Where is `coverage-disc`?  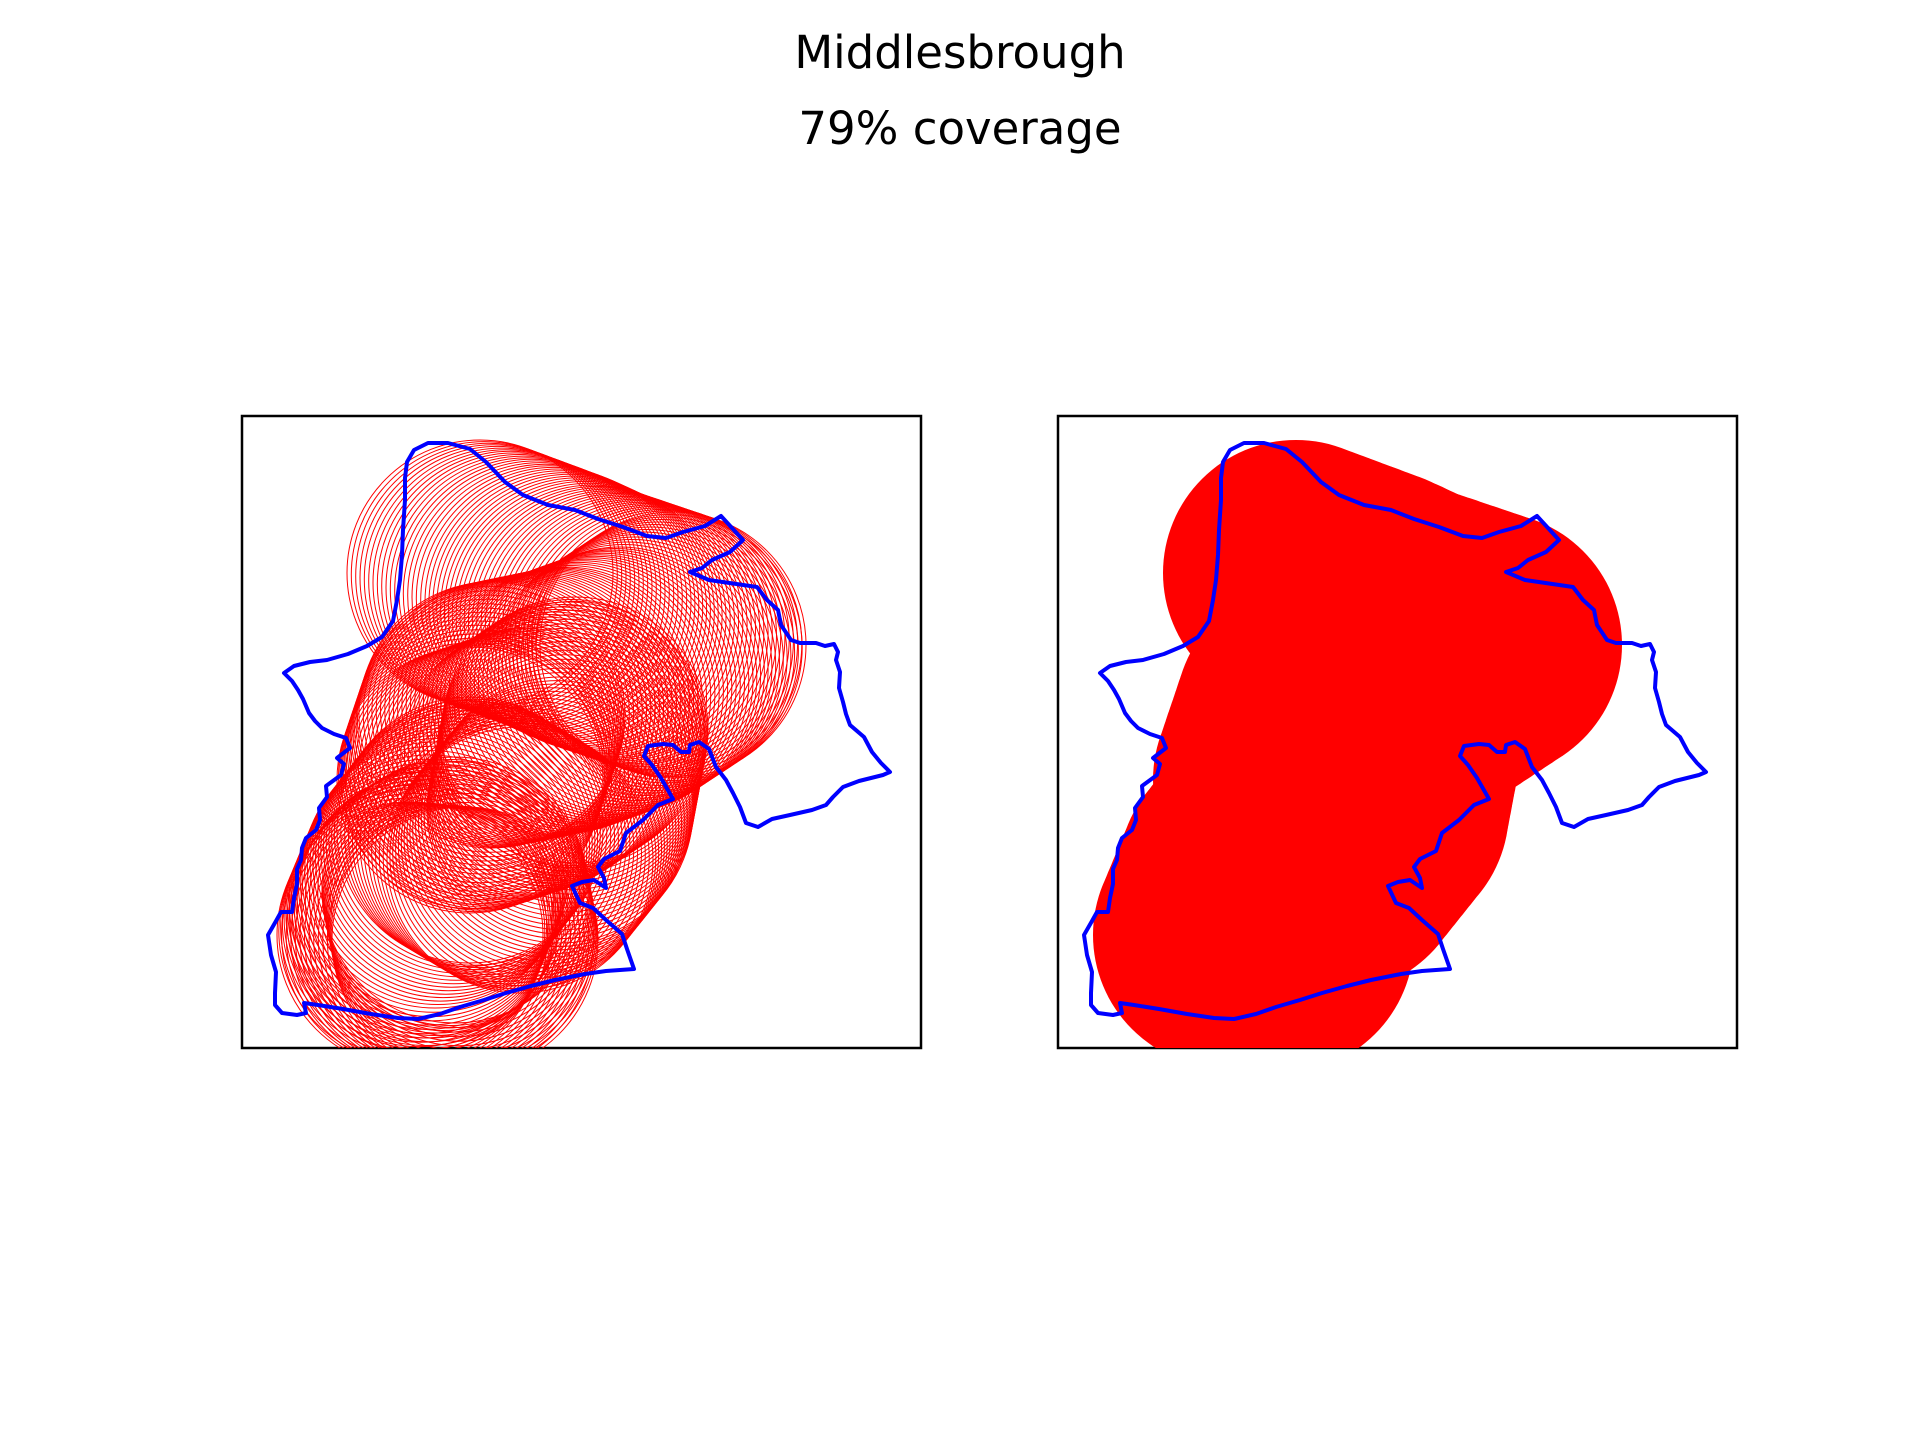 coverage-disc is located at coordinates (1236, 917).